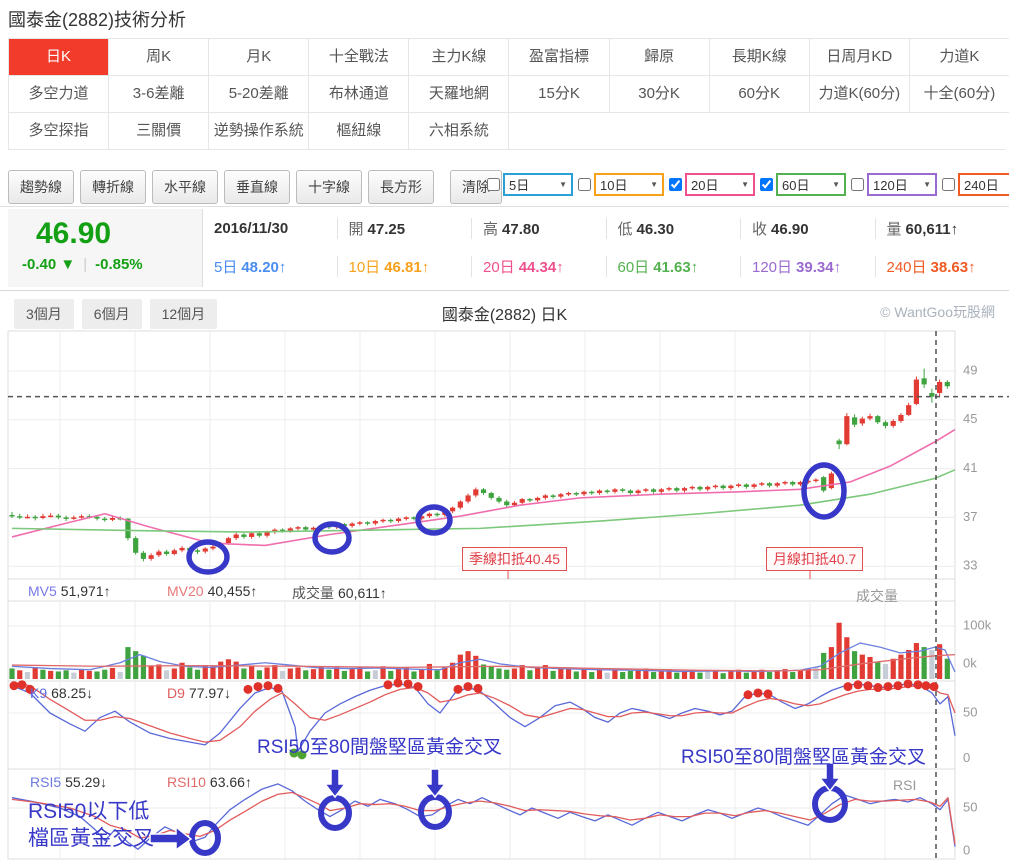 The width and height of the screenshot is (1009, 865). What do you see at coordinates (259, 57) in the screenshot?
I see `tab-月K: 月K` at bounding box center [259, 57].